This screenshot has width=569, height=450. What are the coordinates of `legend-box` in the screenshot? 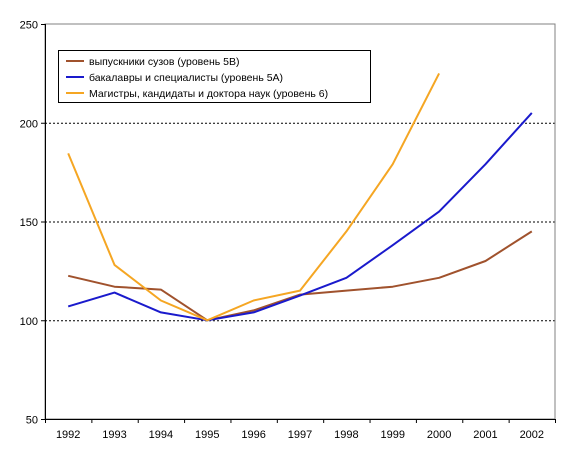 It's located at (214, 76).